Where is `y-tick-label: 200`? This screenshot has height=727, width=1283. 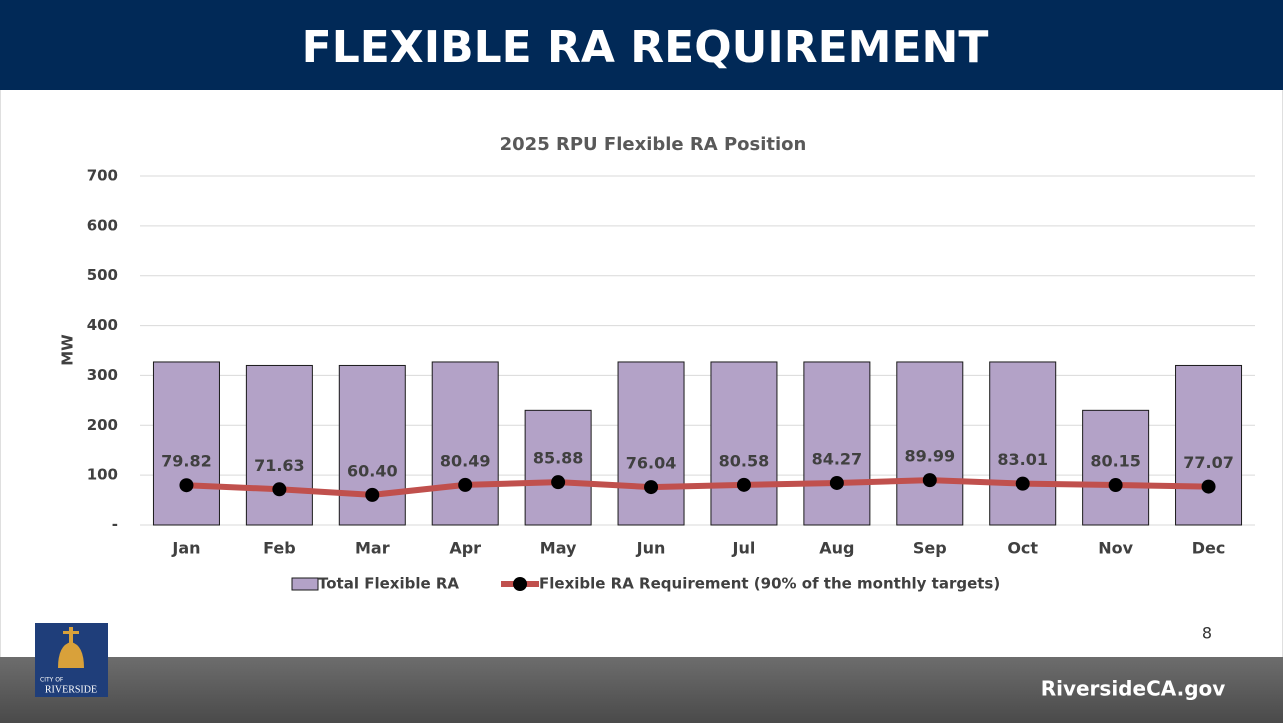
y-tick-label: 200 is located at coordinates (102, 425).